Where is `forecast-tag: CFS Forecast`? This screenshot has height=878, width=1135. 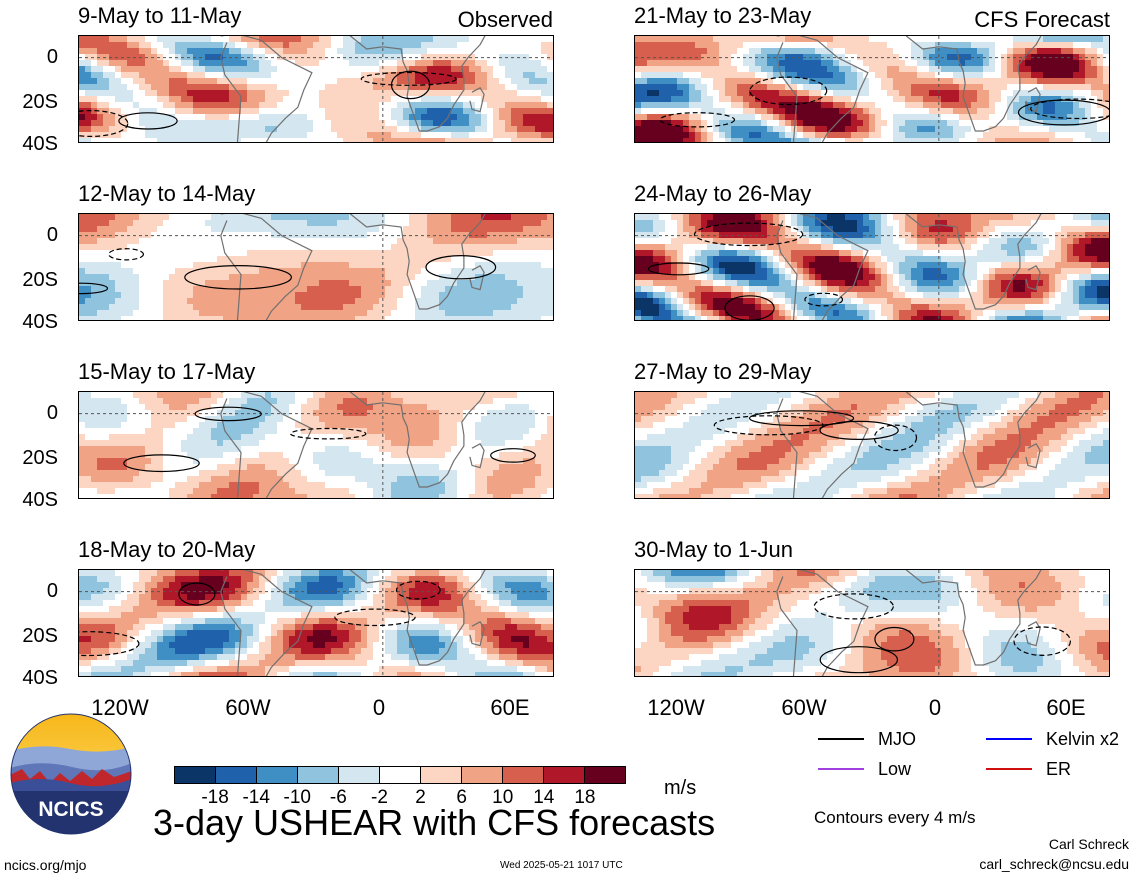 forecast-tag: CFS Forecast is located at coordinates (1042, 19).